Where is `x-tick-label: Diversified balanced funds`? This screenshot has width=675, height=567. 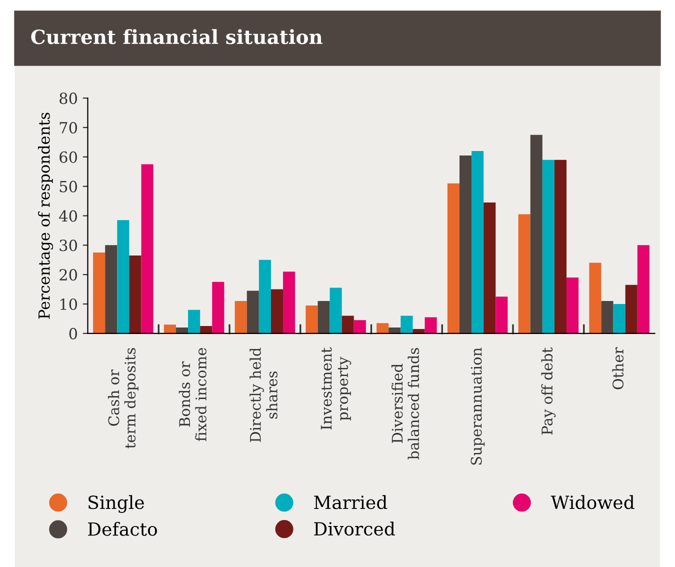
x-tick-label: Diversified balanced funds is located at coordinates (405, 404).